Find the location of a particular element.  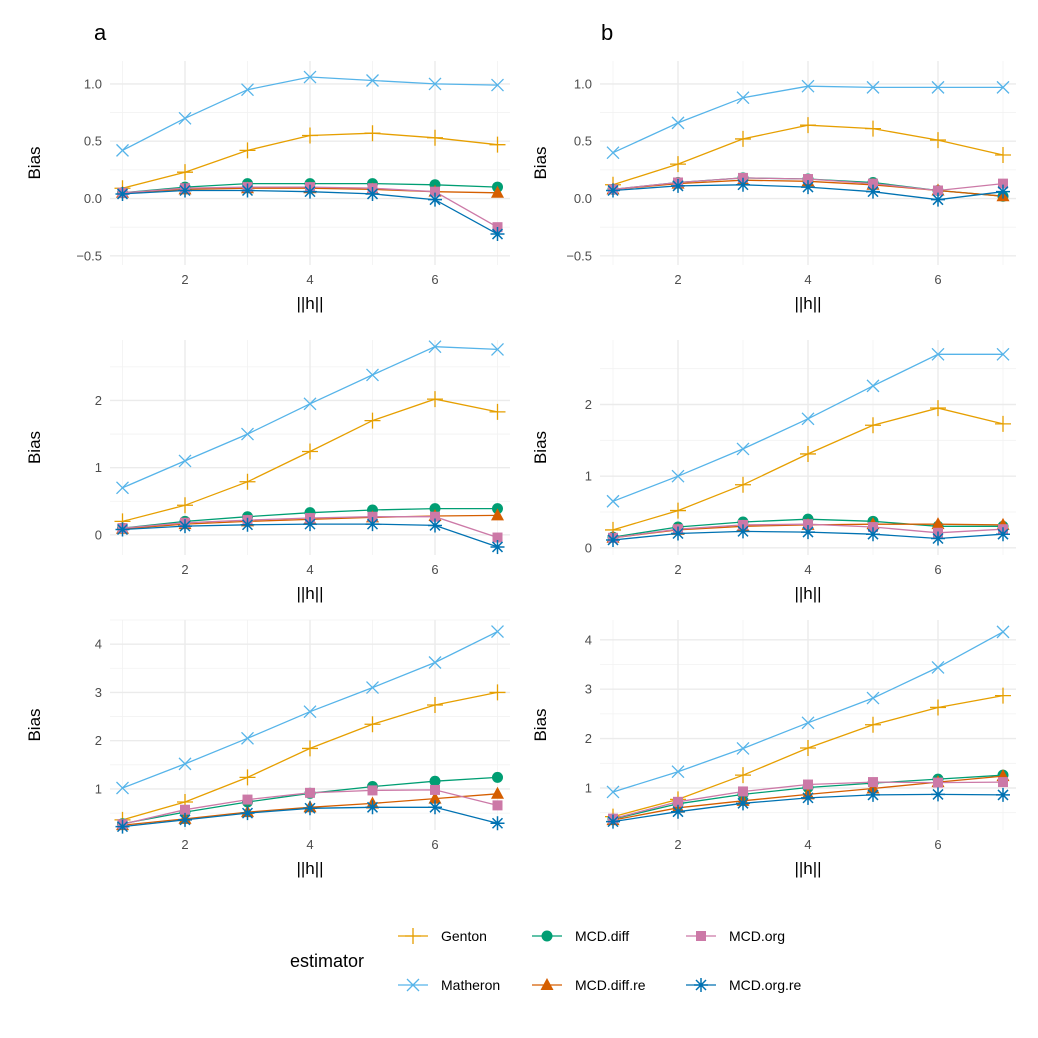

y-tick-label: 3 is located at coordinates (588, 689).